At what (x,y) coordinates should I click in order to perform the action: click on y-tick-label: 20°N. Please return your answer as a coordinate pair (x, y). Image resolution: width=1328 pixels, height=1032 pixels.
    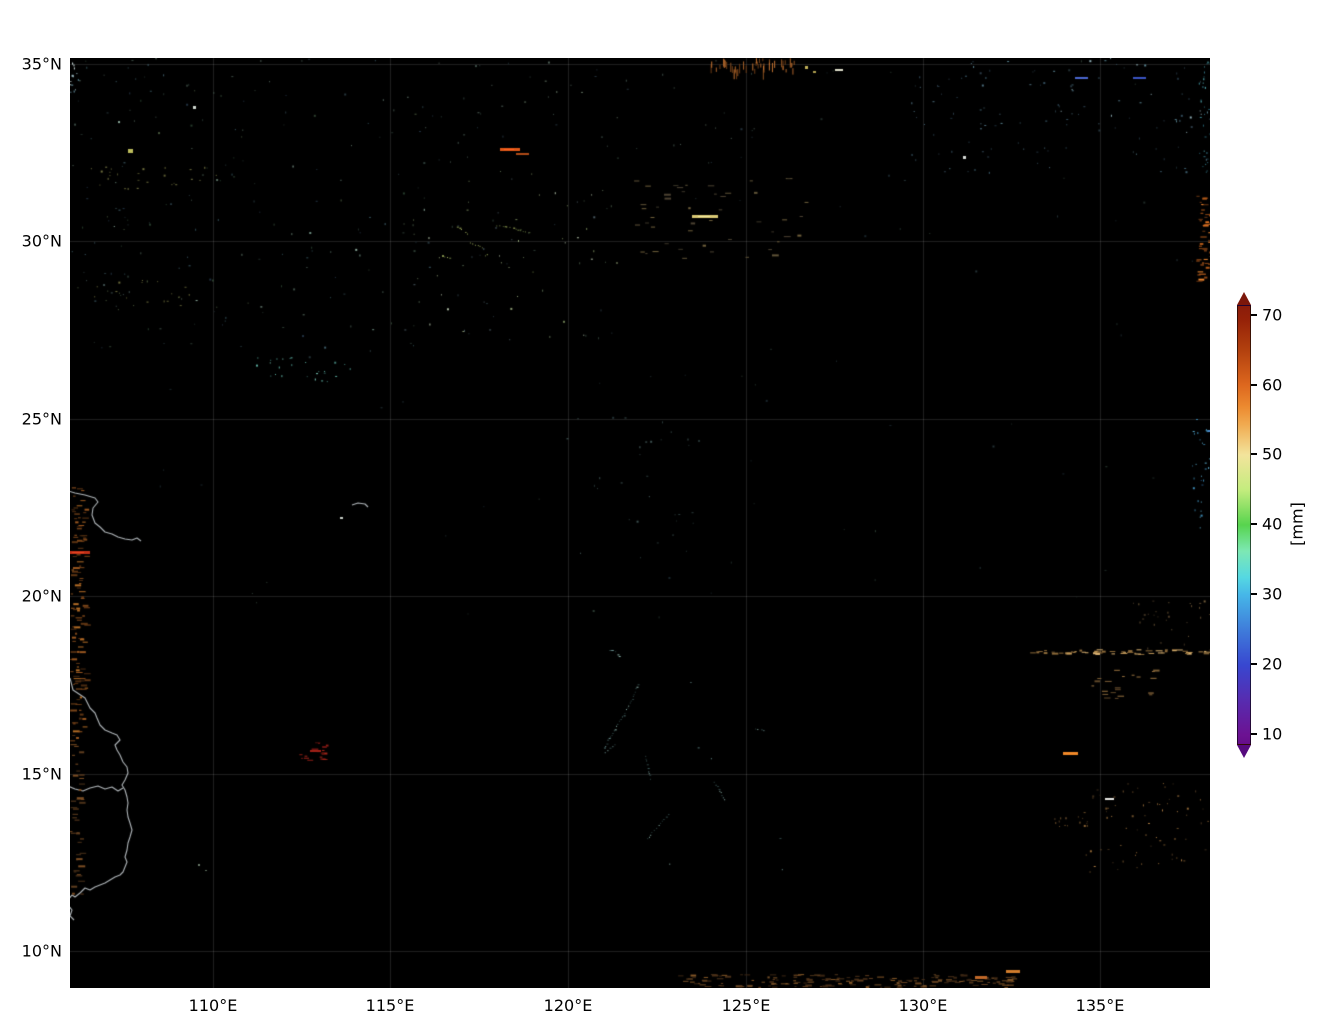
    Looking at the image, I should click on (41, 596).